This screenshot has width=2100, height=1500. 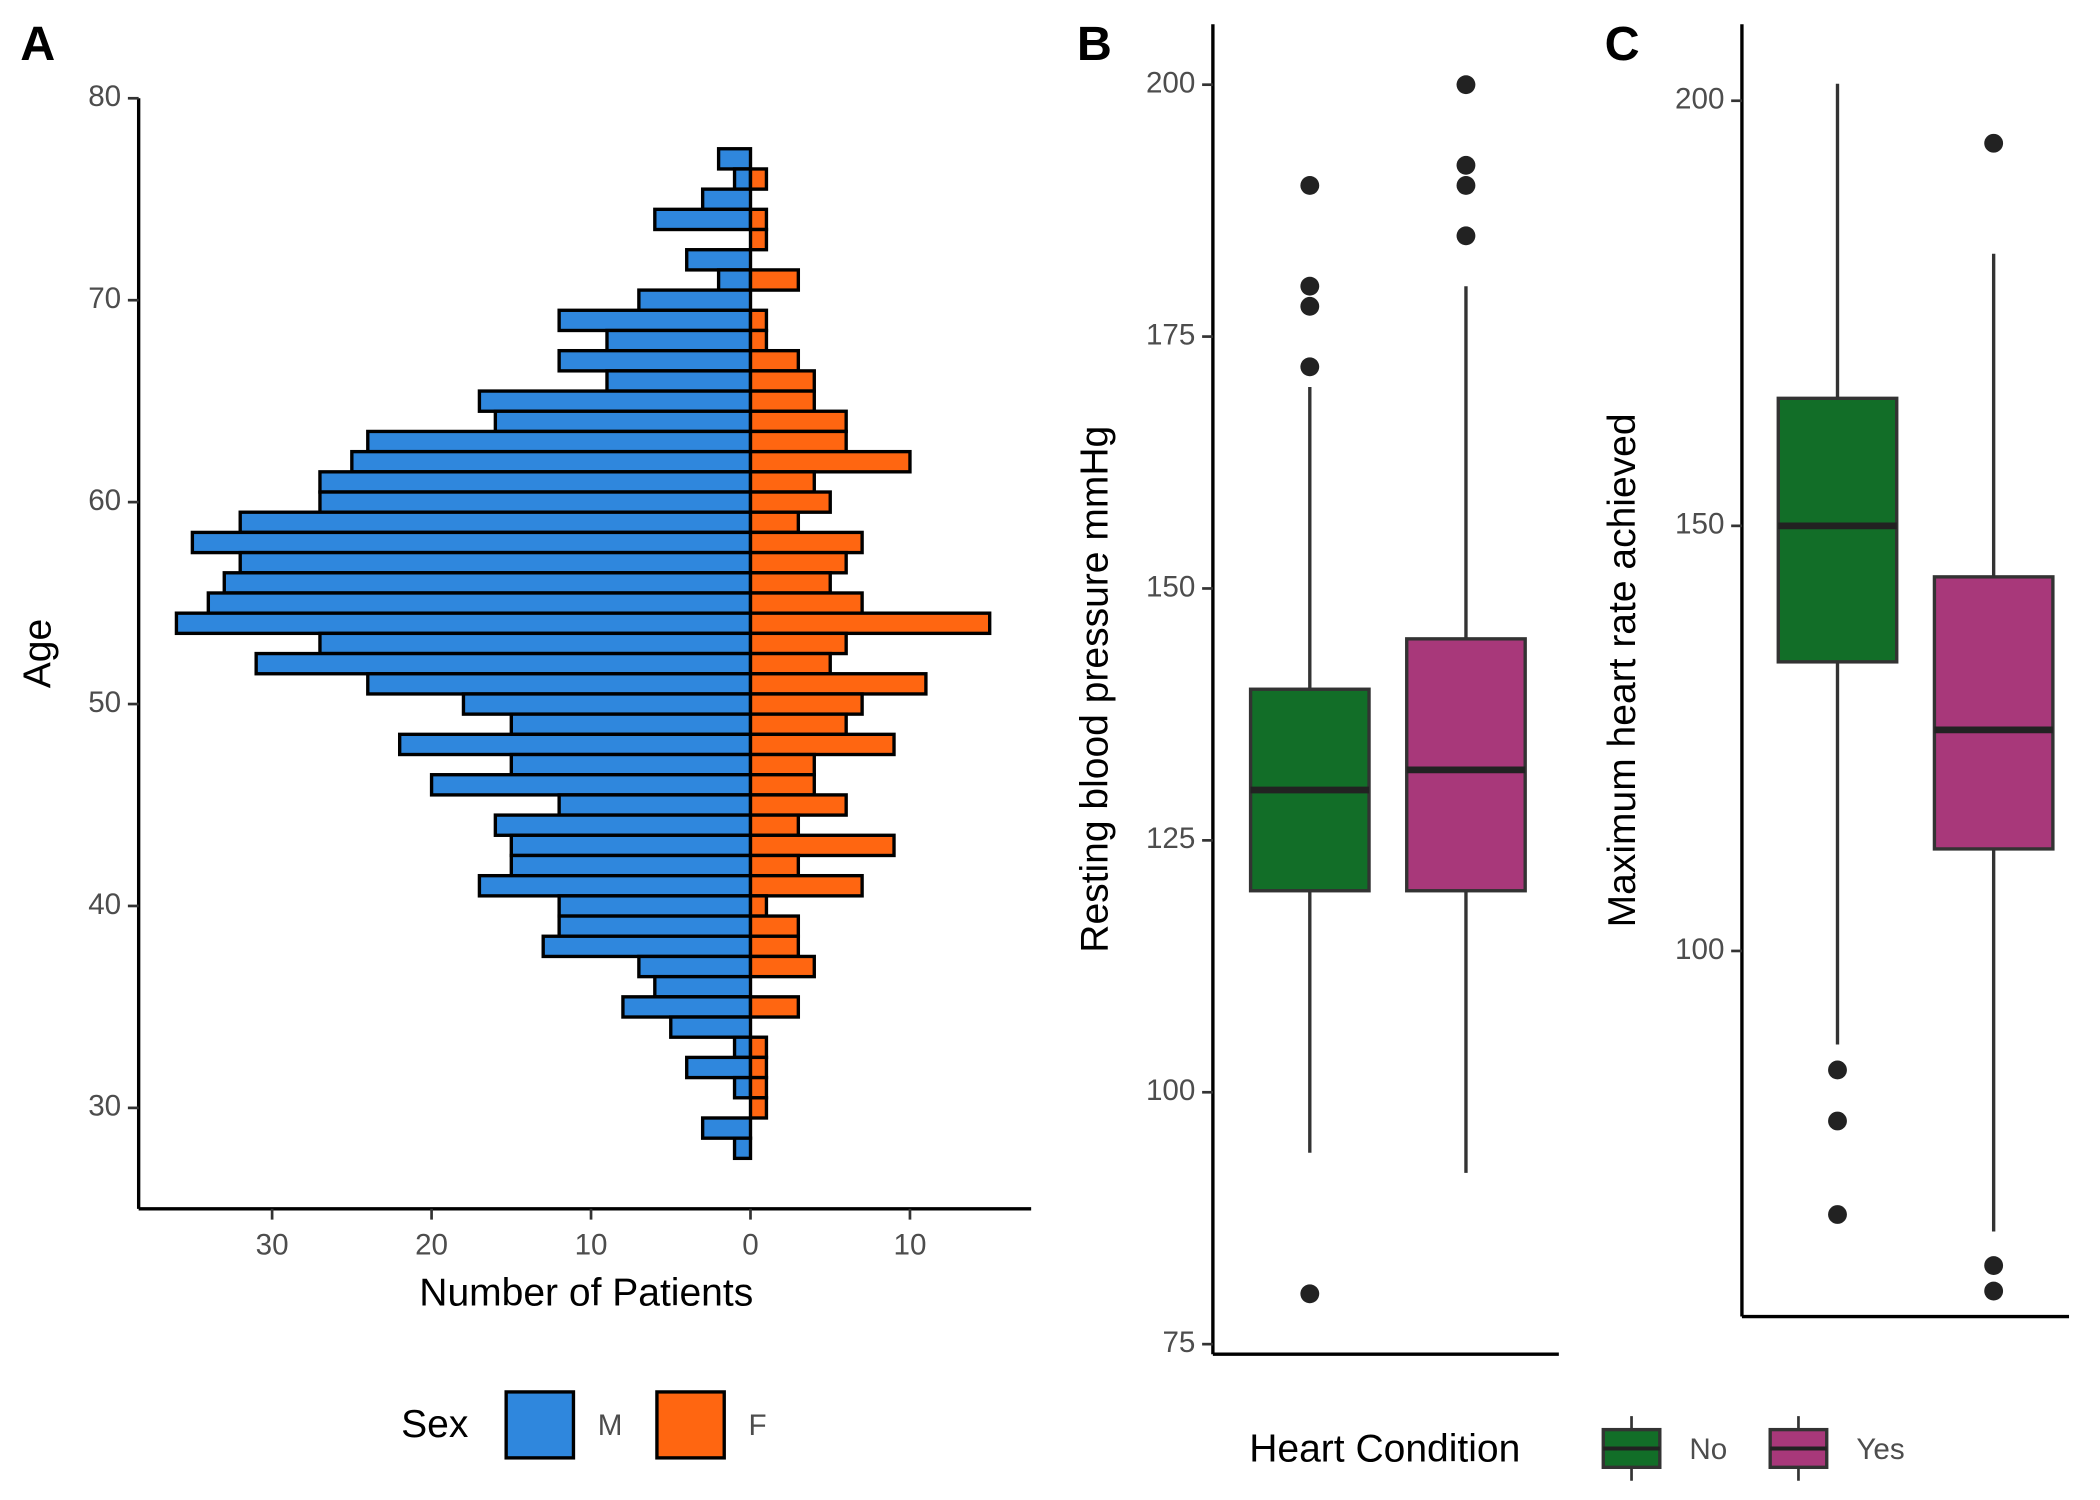 I want to click on y-tick-label: 200, so click(x=1699, y=99).